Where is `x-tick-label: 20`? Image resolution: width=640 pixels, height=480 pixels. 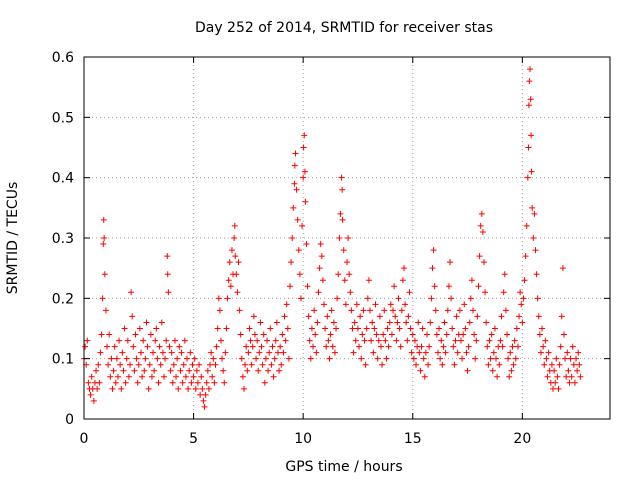
x-tick-label: 20 is located at coordinates (522, 439).